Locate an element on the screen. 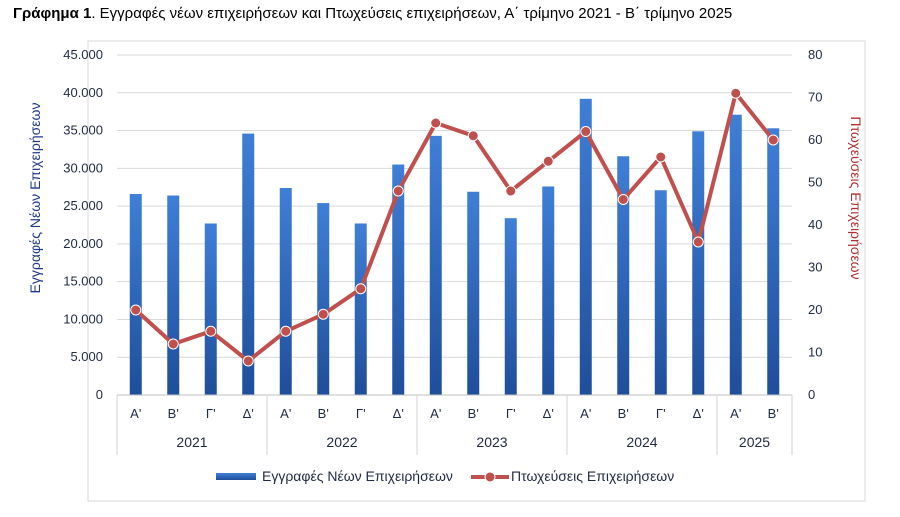 This screenshot has width=900, height=517. left-tick-label: 0 is located at coordinates (99, 394).